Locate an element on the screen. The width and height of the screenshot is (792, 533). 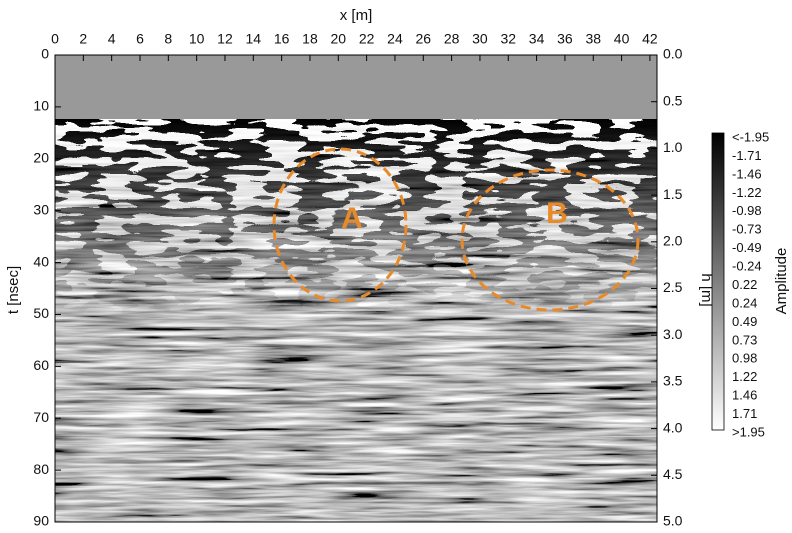
y-tick-label: 90 is located at coordinates (41, 521).